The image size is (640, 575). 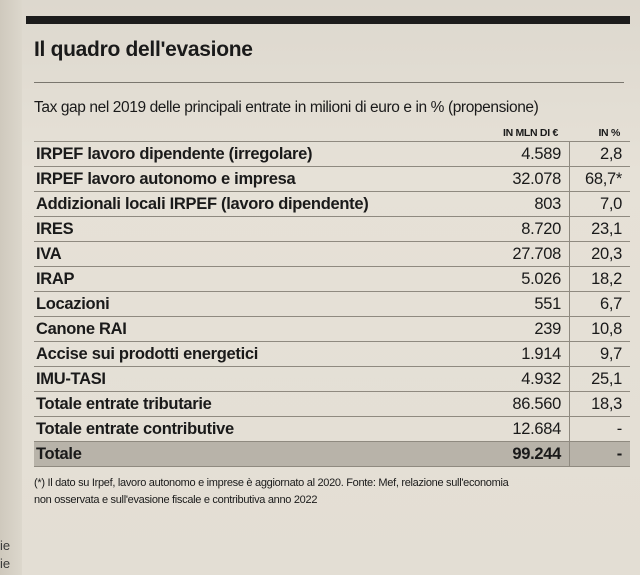 I want to click on row-label: IRPEF lavoro dipendente (irregolare), so click(x=252, y=154).